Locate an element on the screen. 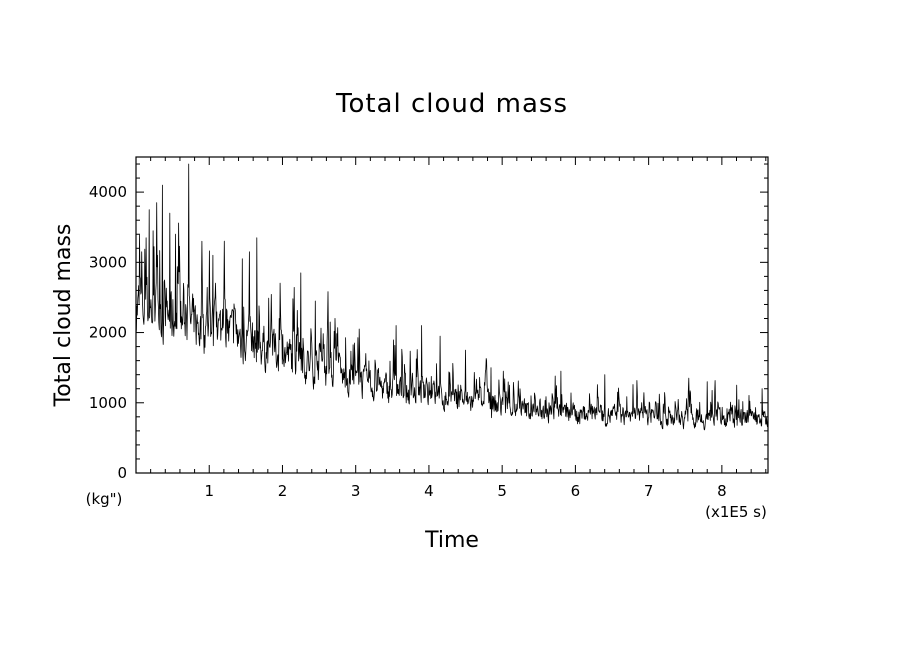 This screenshot has width=904, height=654. y-tick-label: 3000 is located at coordinates (108, 262).